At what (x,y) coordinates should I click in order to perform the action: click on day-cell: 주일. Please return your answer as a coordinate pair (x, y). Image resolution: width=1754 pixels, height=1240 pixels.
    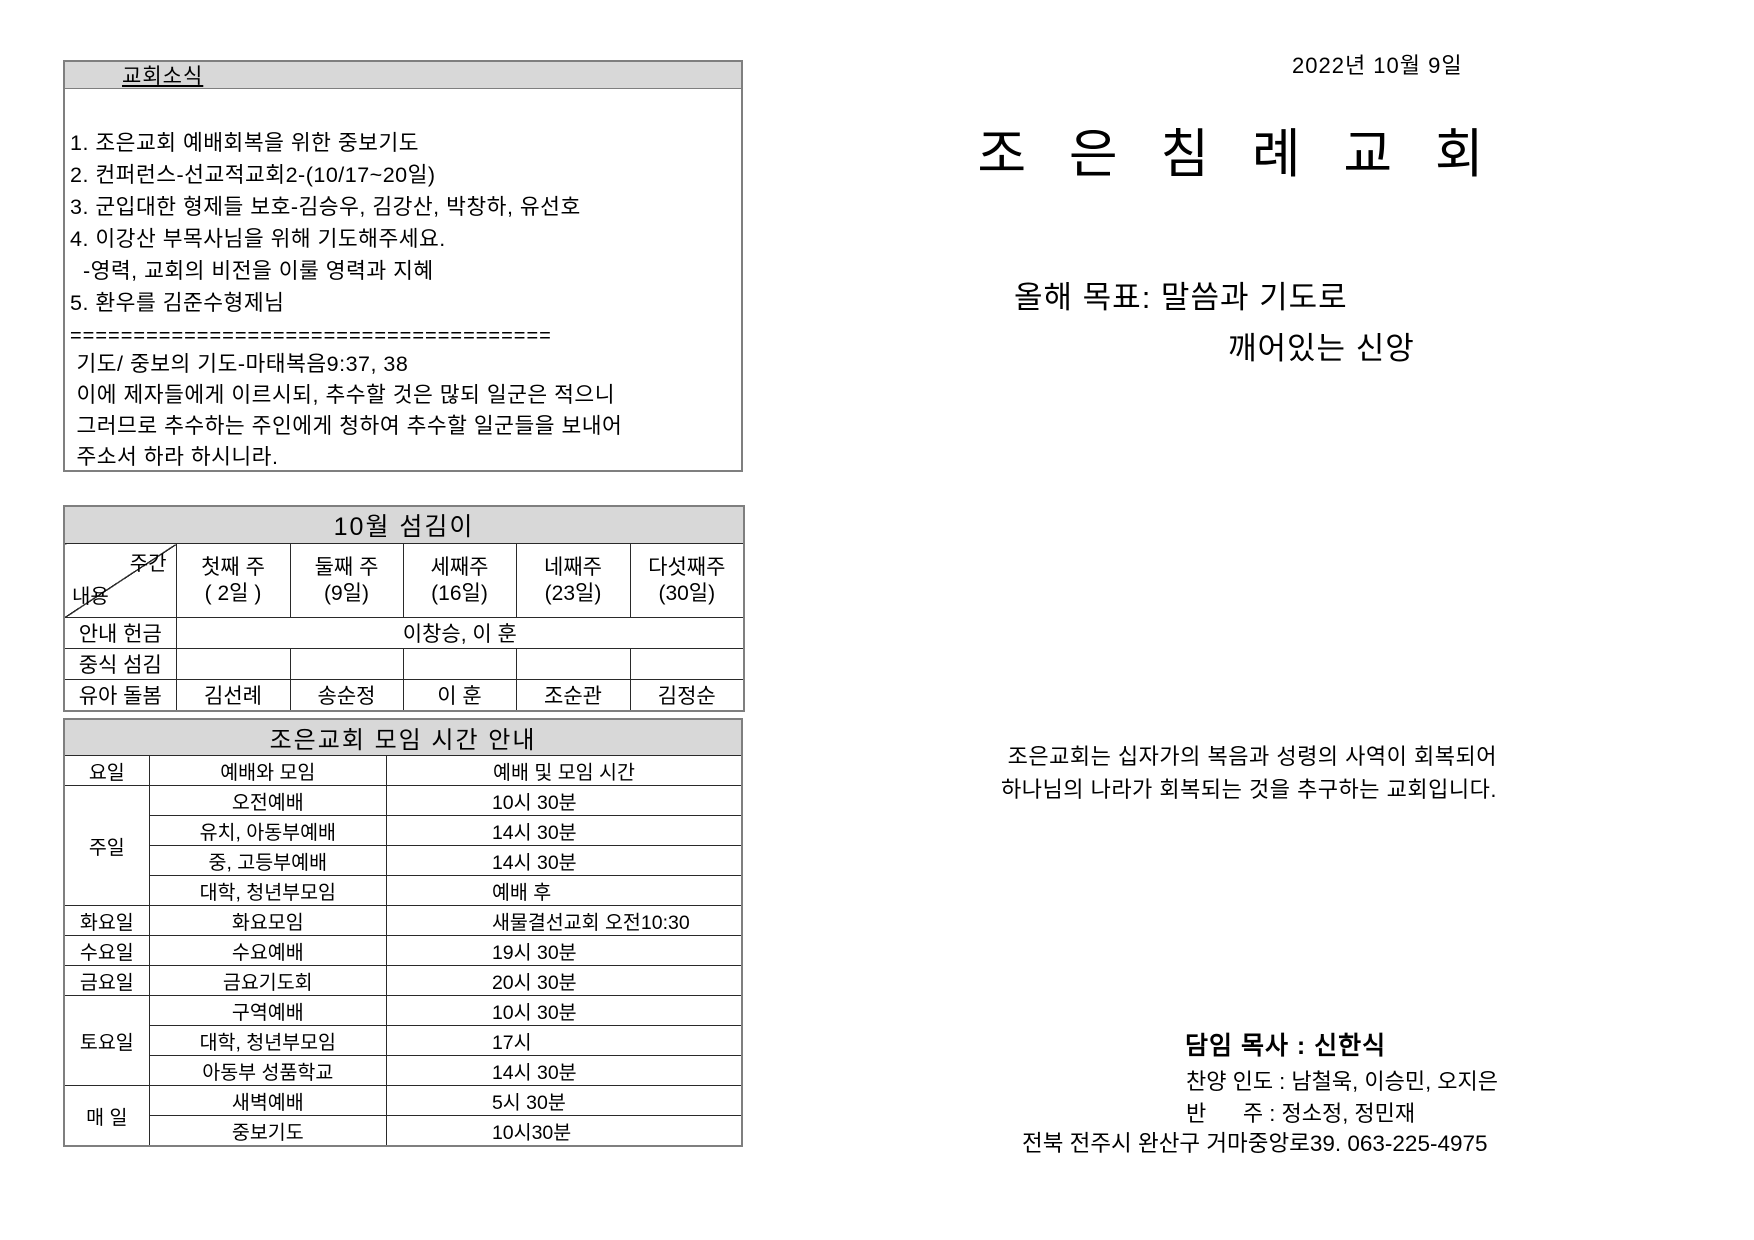
    Looking at the image, I should click on (106, 845).